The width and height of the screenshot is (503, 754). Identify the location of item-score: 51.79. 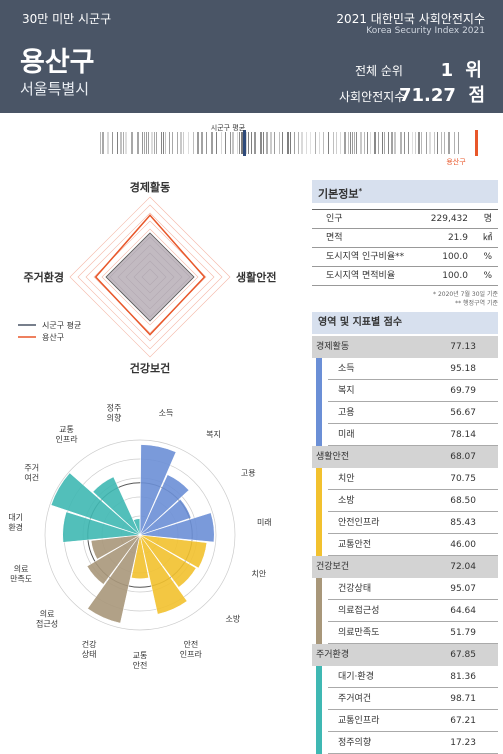
(463, 633).